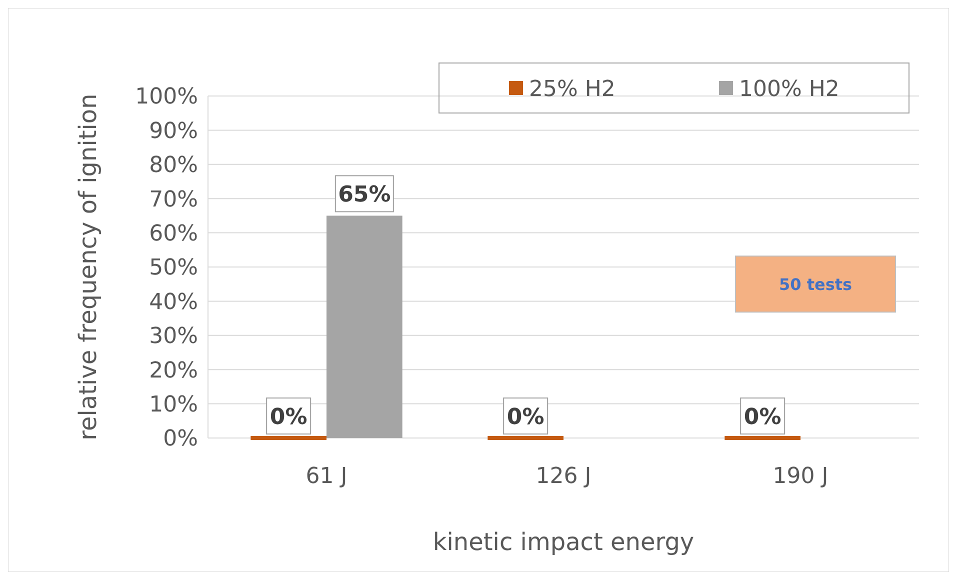 This screenshot has width=957, height=580. Describe the element at coordinates (800, 476) in the screenshot. I see `x-tick-label: 190 J` at that location.